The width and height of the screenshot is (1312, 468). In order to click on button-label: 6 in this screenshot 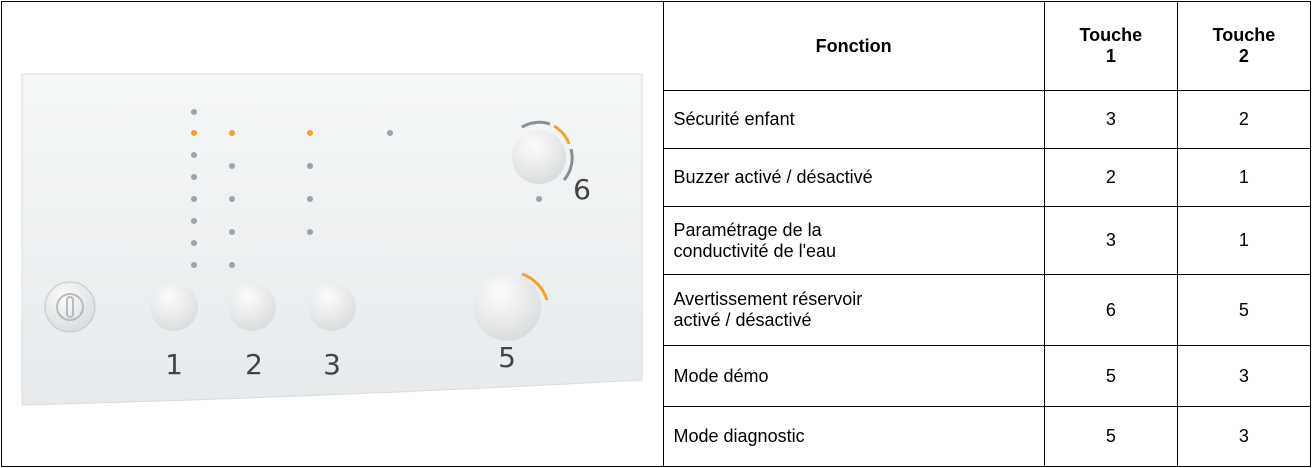, I will do `click(582, 189)`.